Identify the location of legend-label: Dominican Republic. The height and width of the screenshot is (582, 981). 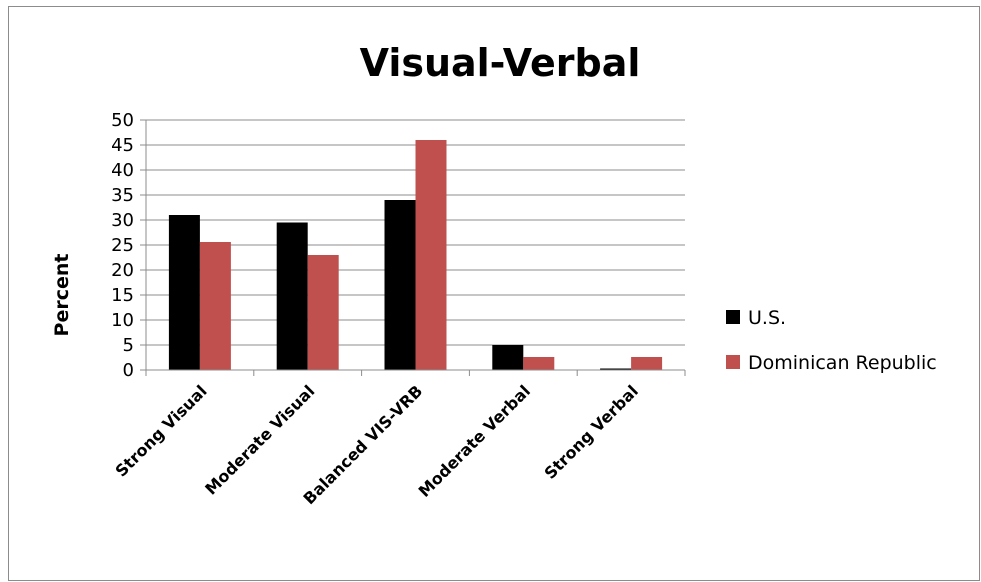
(842, 363).